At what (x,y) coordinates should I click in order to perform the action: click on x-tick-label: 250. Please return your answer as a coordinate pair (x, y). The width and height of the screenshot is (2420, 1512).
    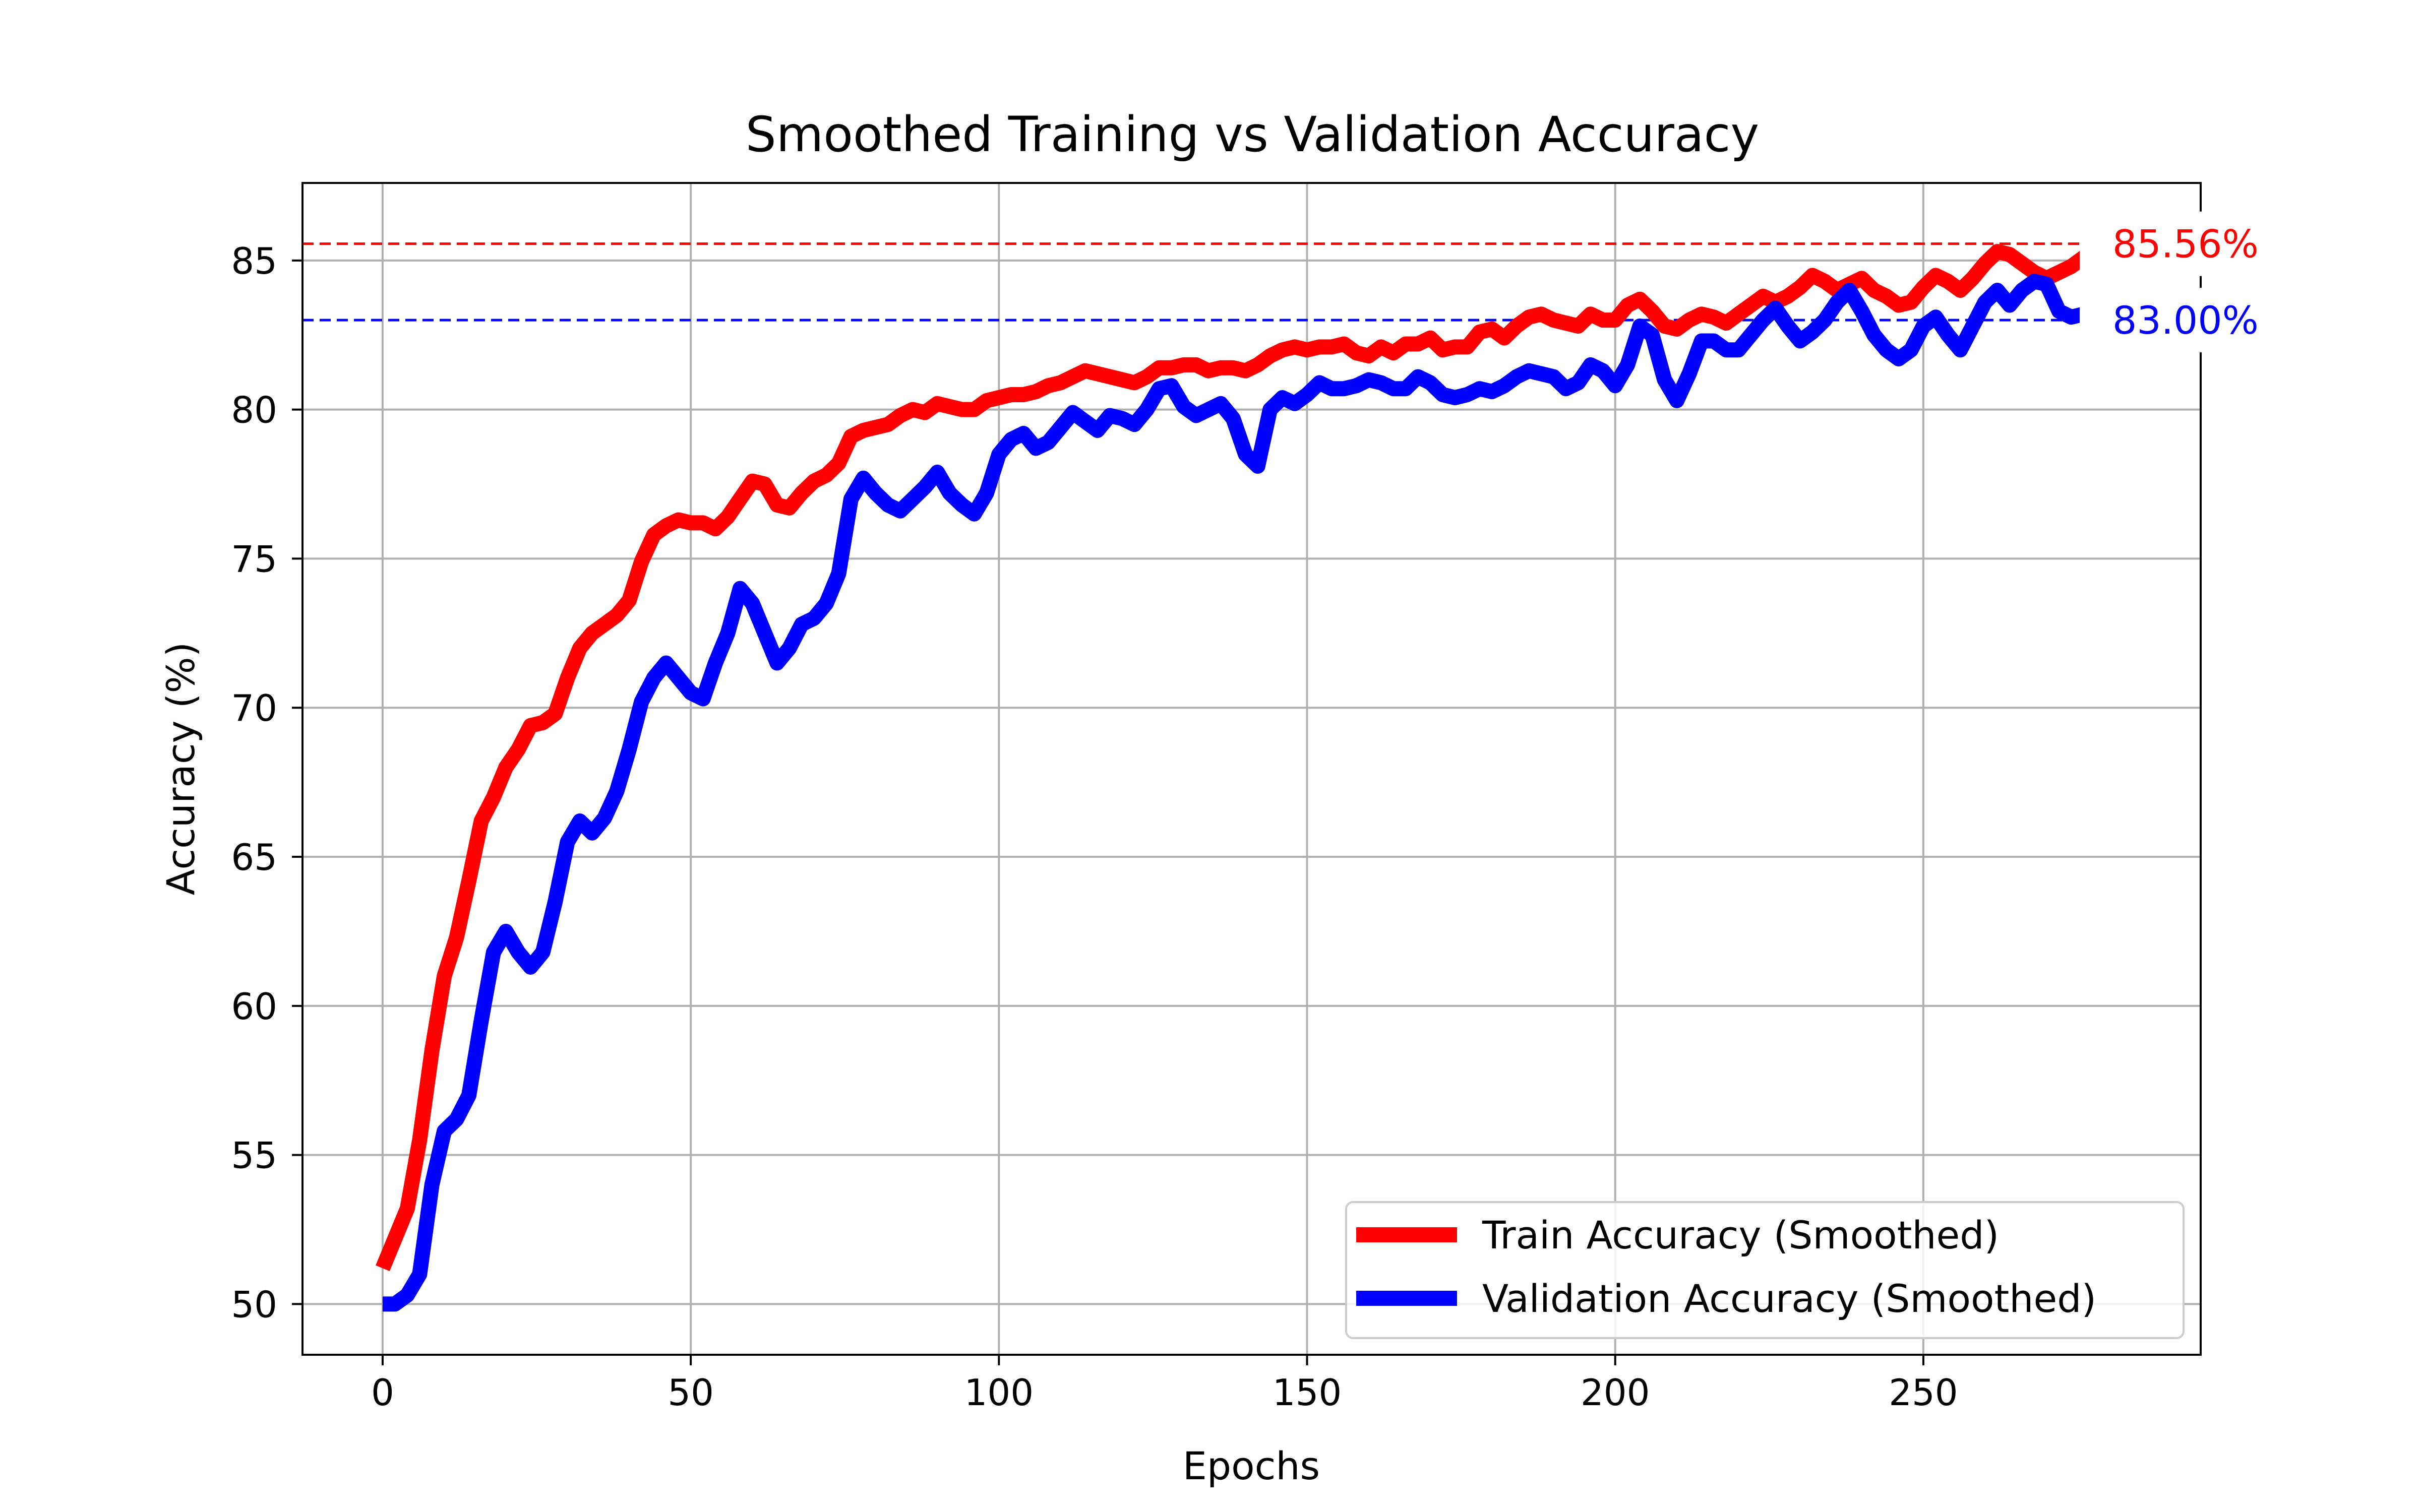
    Looking at the image, I should click on (1923, 1392).